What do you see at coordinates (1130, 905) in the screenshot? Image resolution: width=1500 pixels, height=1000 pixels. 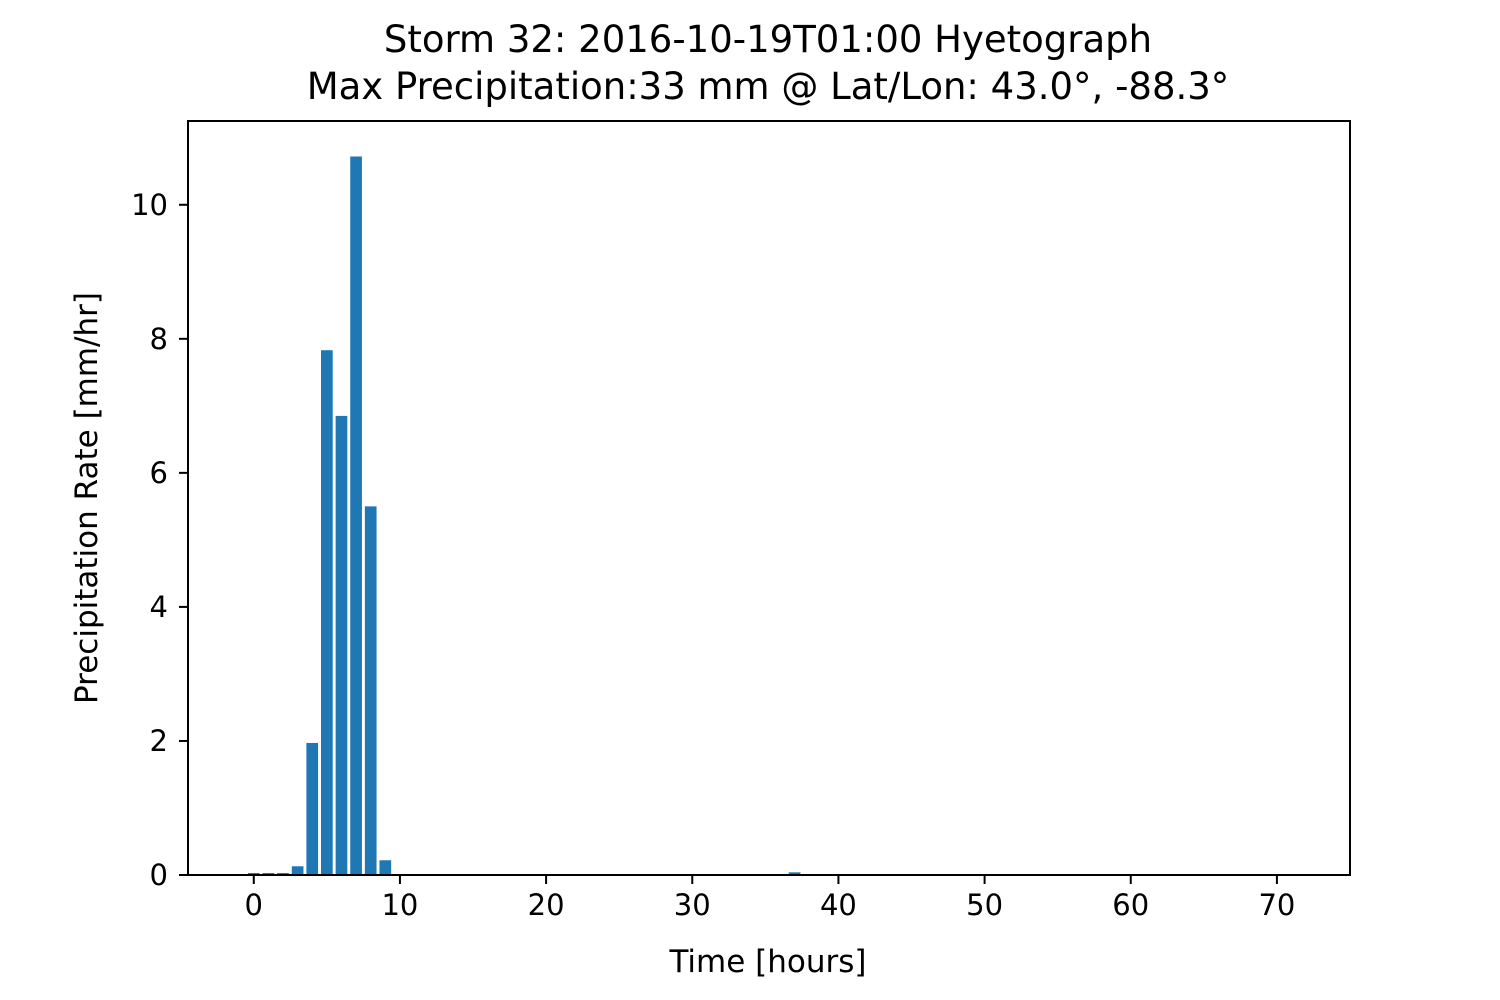 I see `x-tick-label: 60` at bounding box center [1130, 905].